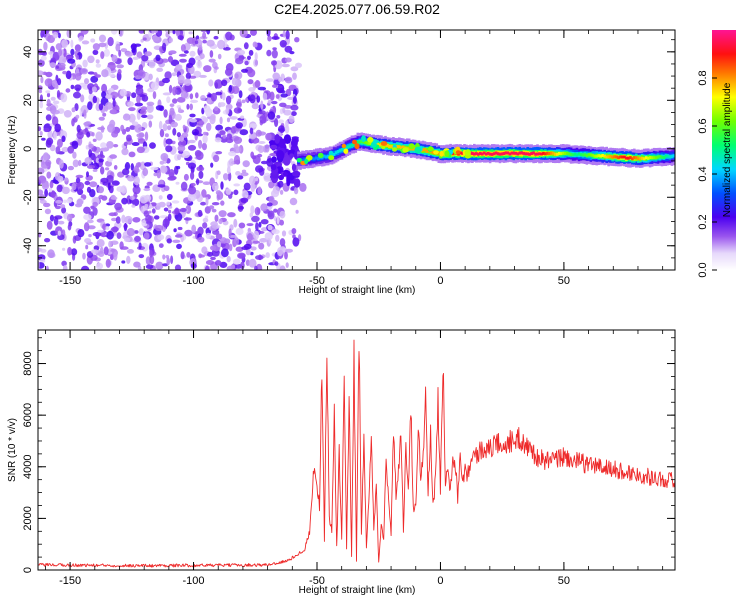  What do you see at coordinates (194, 281) in the screenshot?
I see `spectrogram-x-tick-label: -100` at bounding box center [194, 281].